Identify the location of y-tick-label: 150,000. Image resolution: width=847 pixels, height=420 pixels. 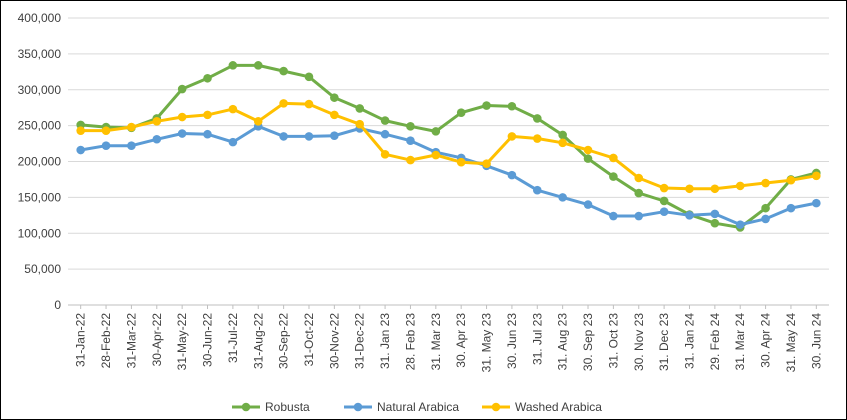
(40, 197).